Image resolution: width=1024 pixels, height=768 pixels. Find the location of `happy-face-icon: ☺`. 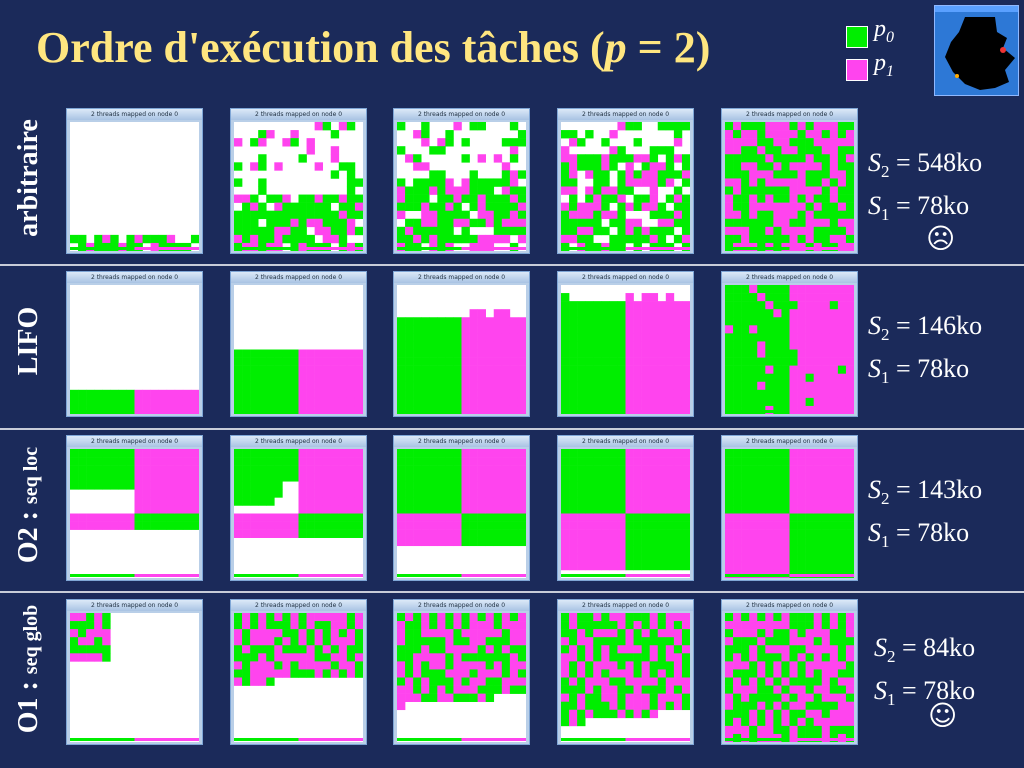

happy-face-icon: ☺ is located at coordinates (943, 715).